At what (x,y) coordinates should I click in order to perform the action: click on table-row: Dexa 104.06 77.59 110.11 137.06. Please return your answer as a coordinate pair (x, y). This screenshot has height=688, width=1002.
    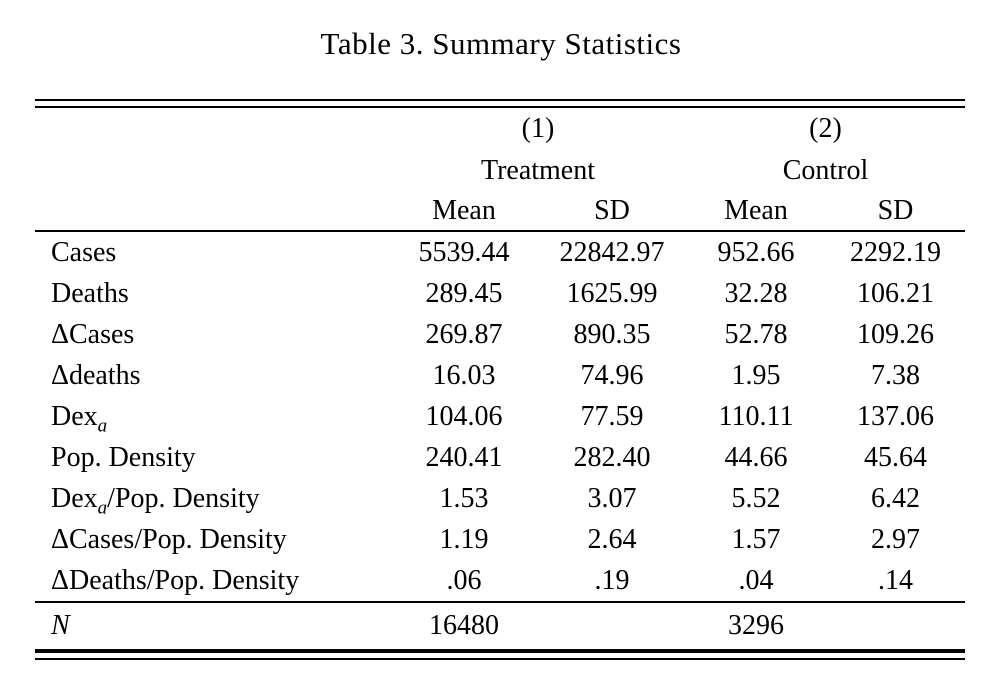
    Looking at the image, I should click on (500, 416).